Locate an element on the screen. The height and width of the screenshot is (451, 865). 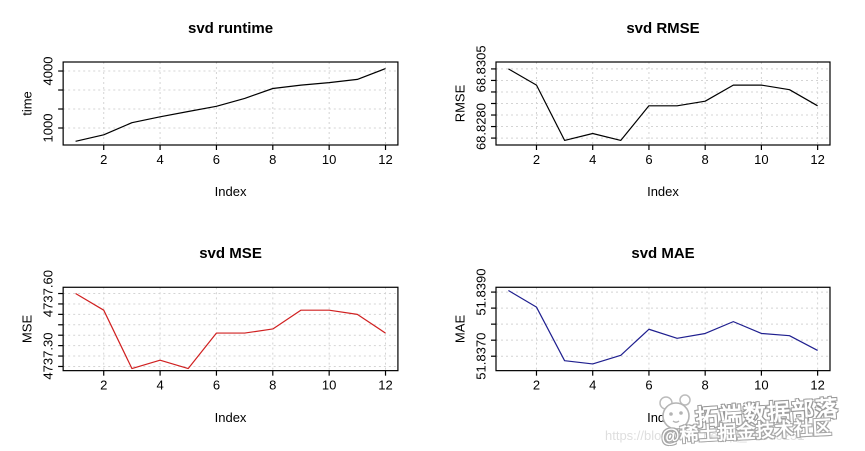
y-tick-label: 51.8390 is located at coordinates (481, 292).